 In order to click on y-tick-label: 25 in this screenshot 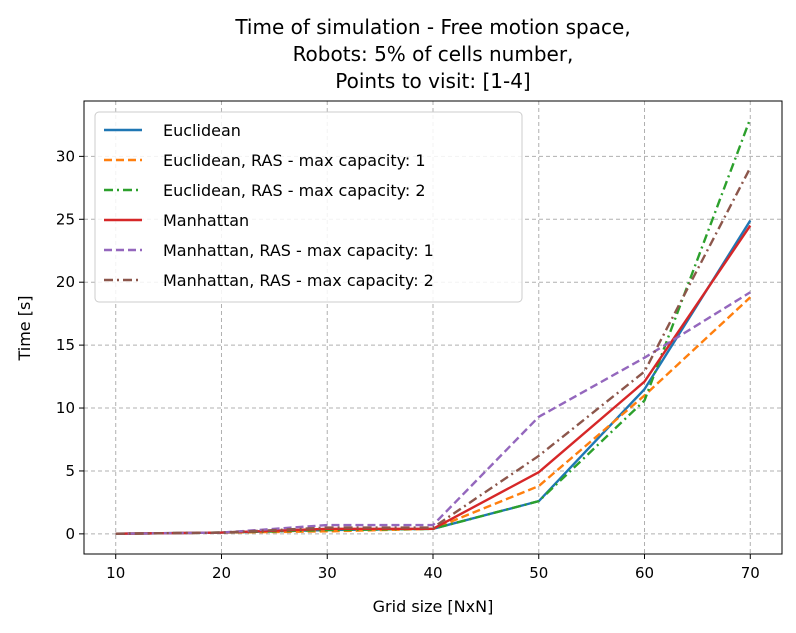, I will do `click(65, 219)`.